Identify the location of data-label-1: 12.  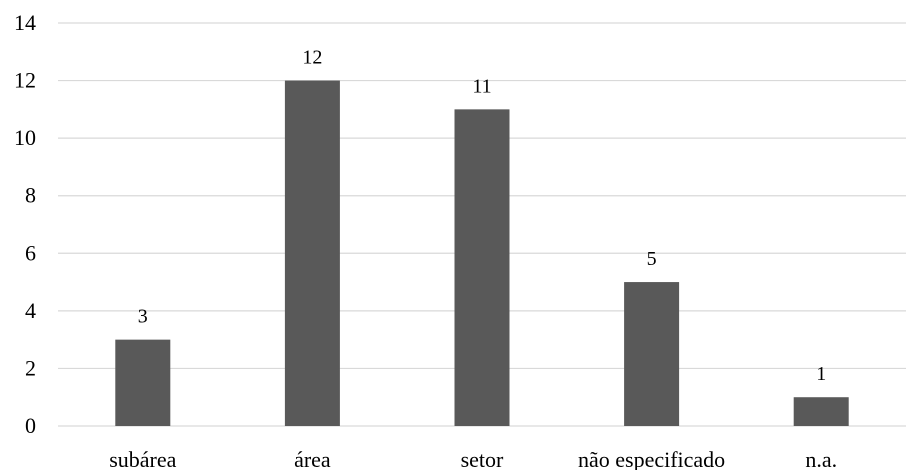
(312, 58).